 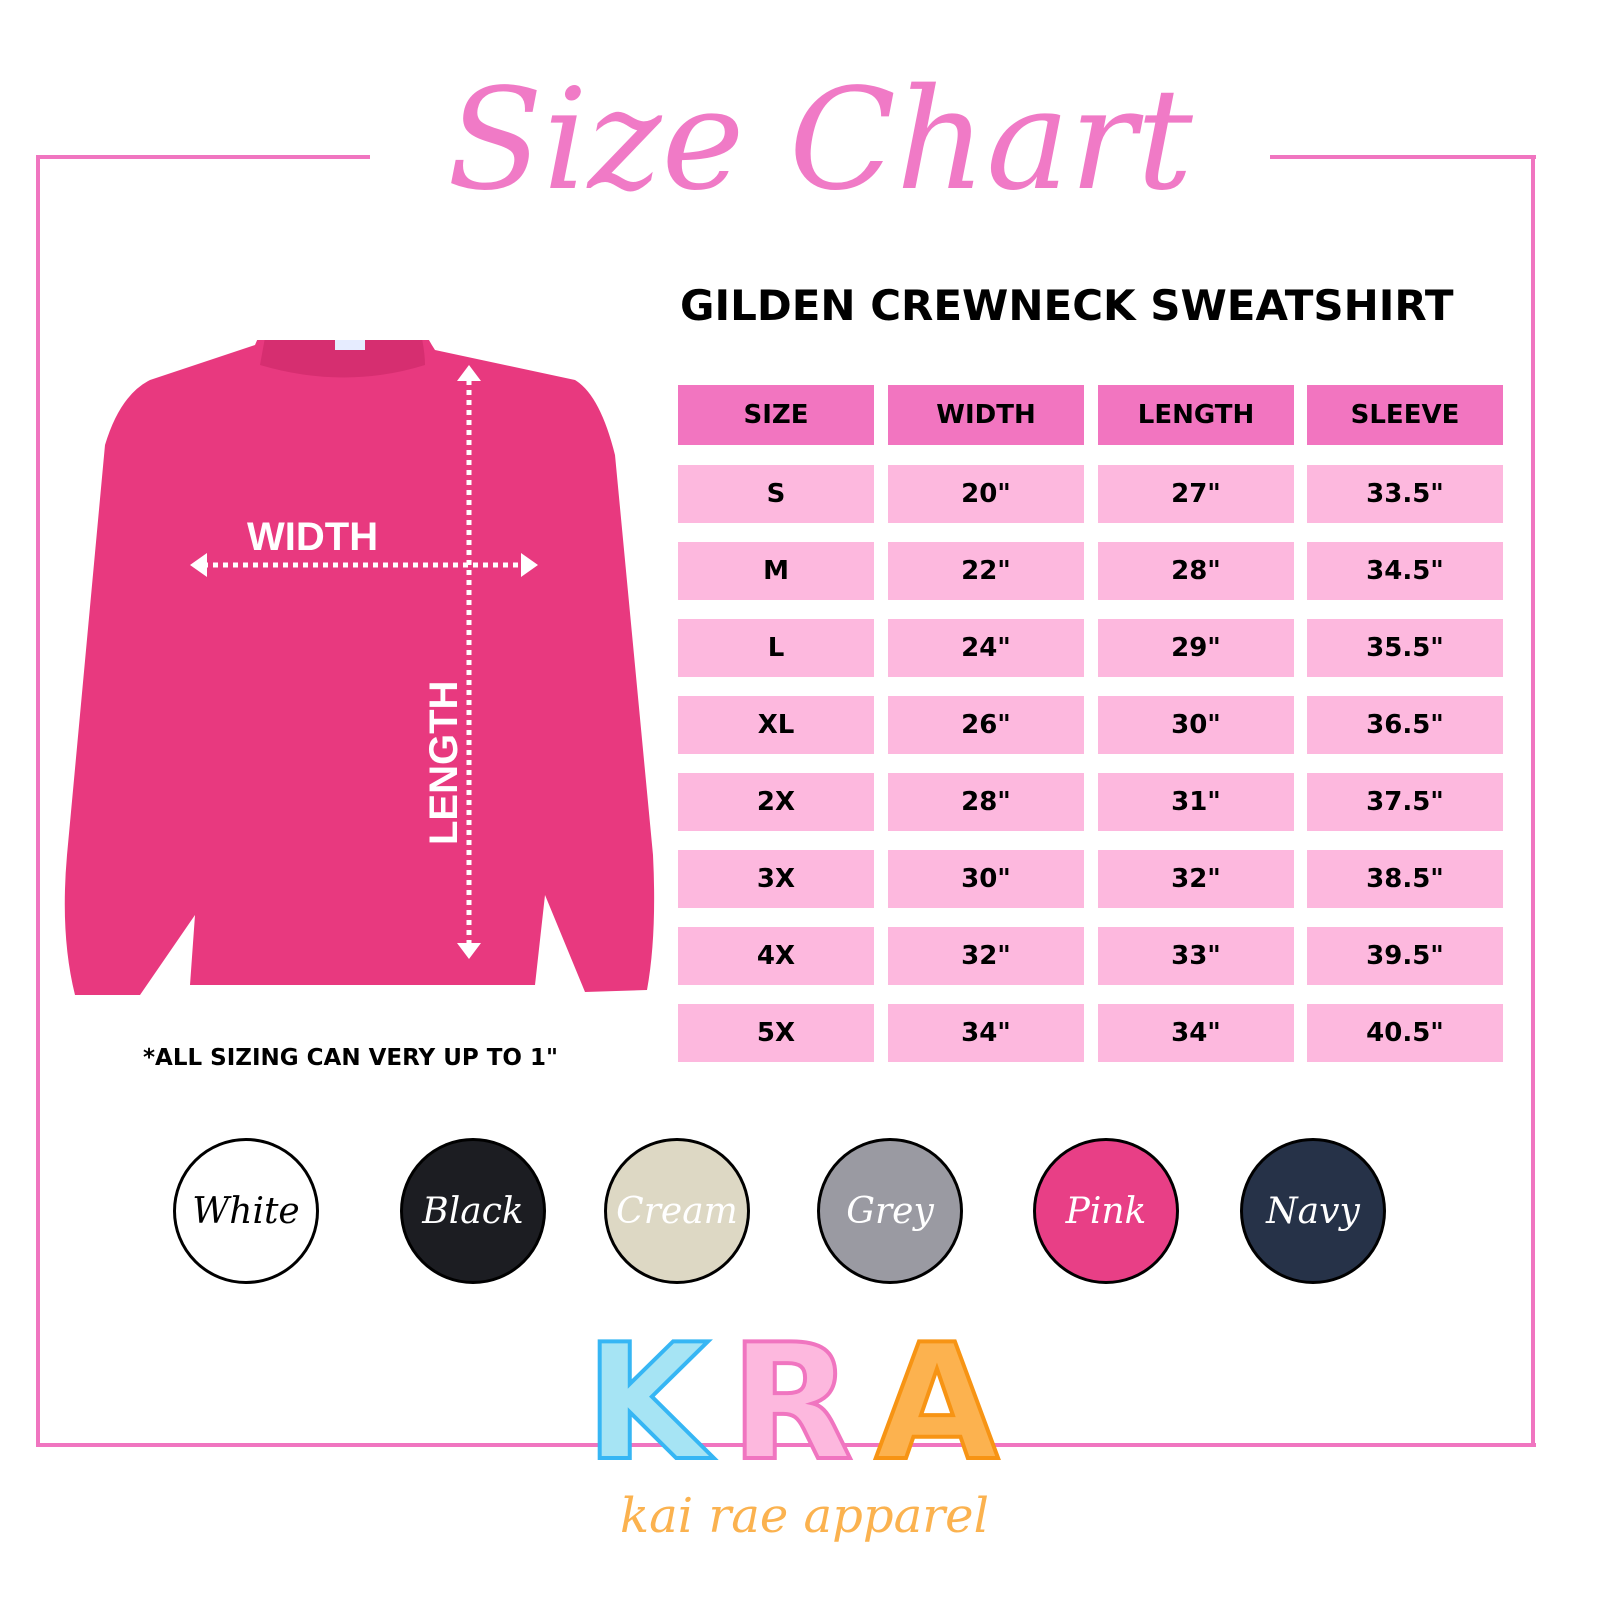 I want to click on swatch-label: Grey, so click(x=890, y=1211).